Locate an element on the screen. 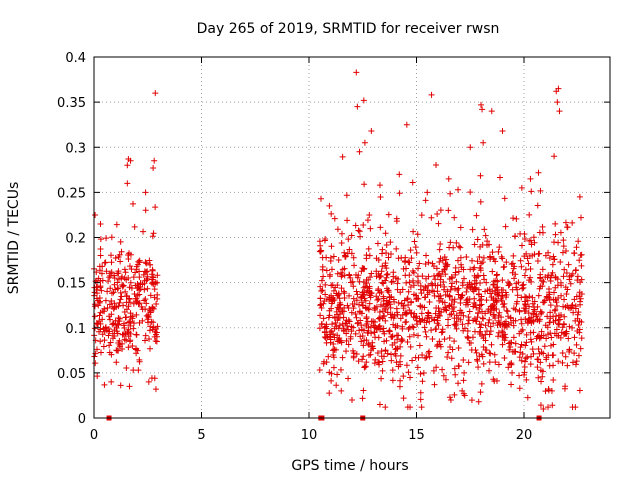 This screenshot has width=640, height=480. x-tick-label: 10 is located at coordinates (309, 435).